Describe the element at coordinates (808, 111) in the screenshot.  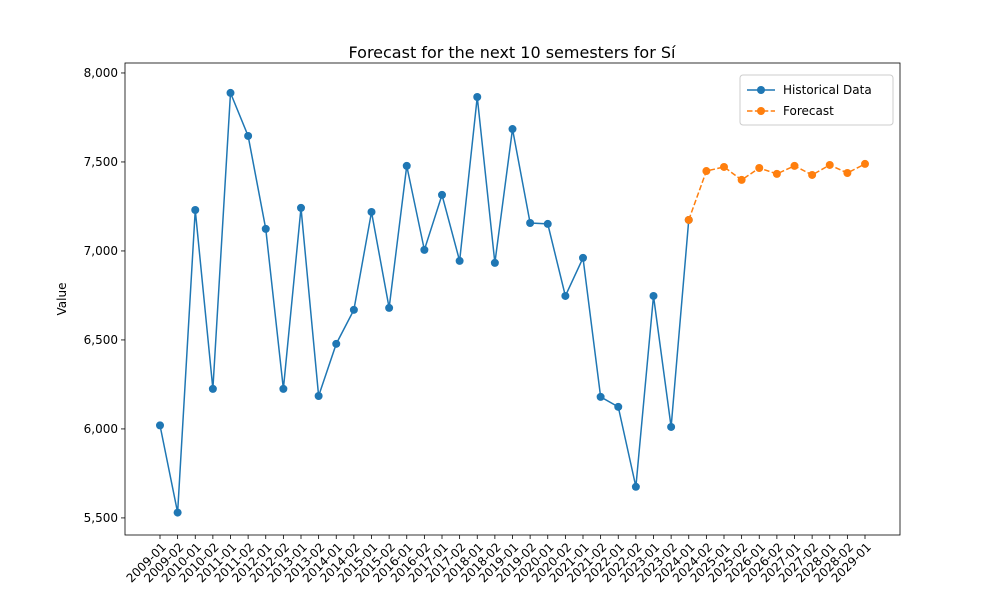
I see `legend-label: Forecast` at that location.